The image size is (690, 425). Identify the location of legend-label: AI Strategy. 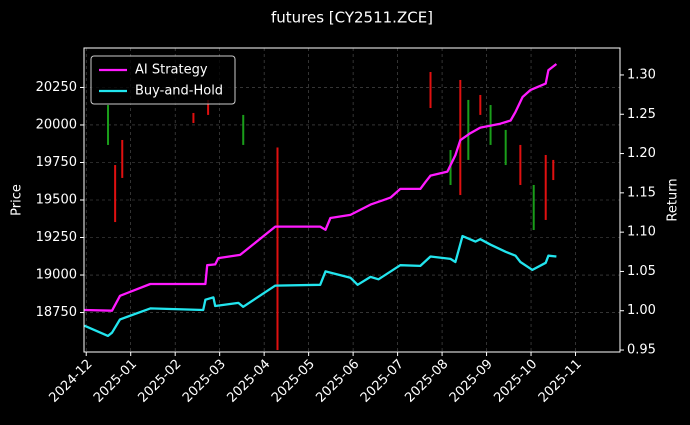
(171, 70).